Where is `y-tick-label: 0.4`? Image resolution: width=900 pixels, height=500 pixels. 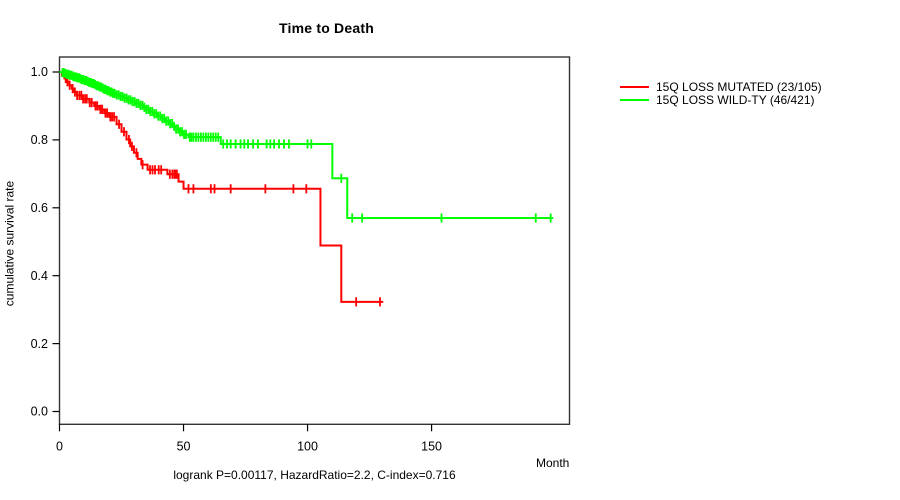 y-tick-label: 0.4 is located at coordinates (39, 276).